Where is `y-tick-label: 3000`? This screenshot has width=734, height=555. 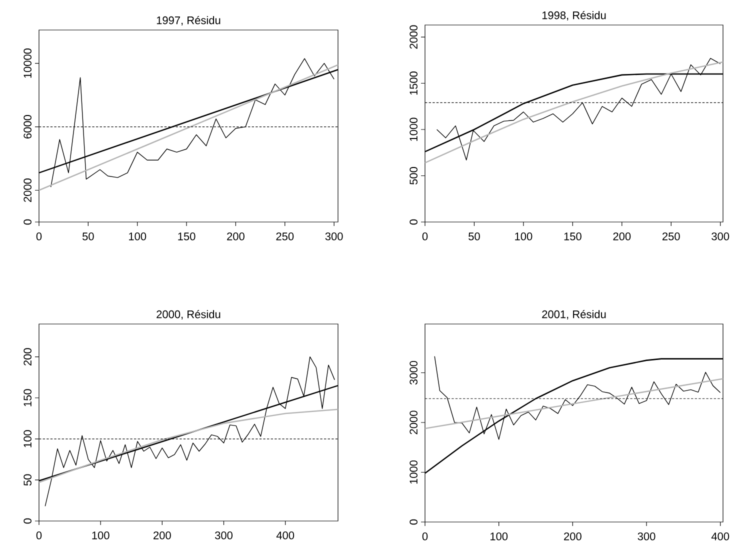
y-tick-label: 3000 is located at coordinates (414, 372).